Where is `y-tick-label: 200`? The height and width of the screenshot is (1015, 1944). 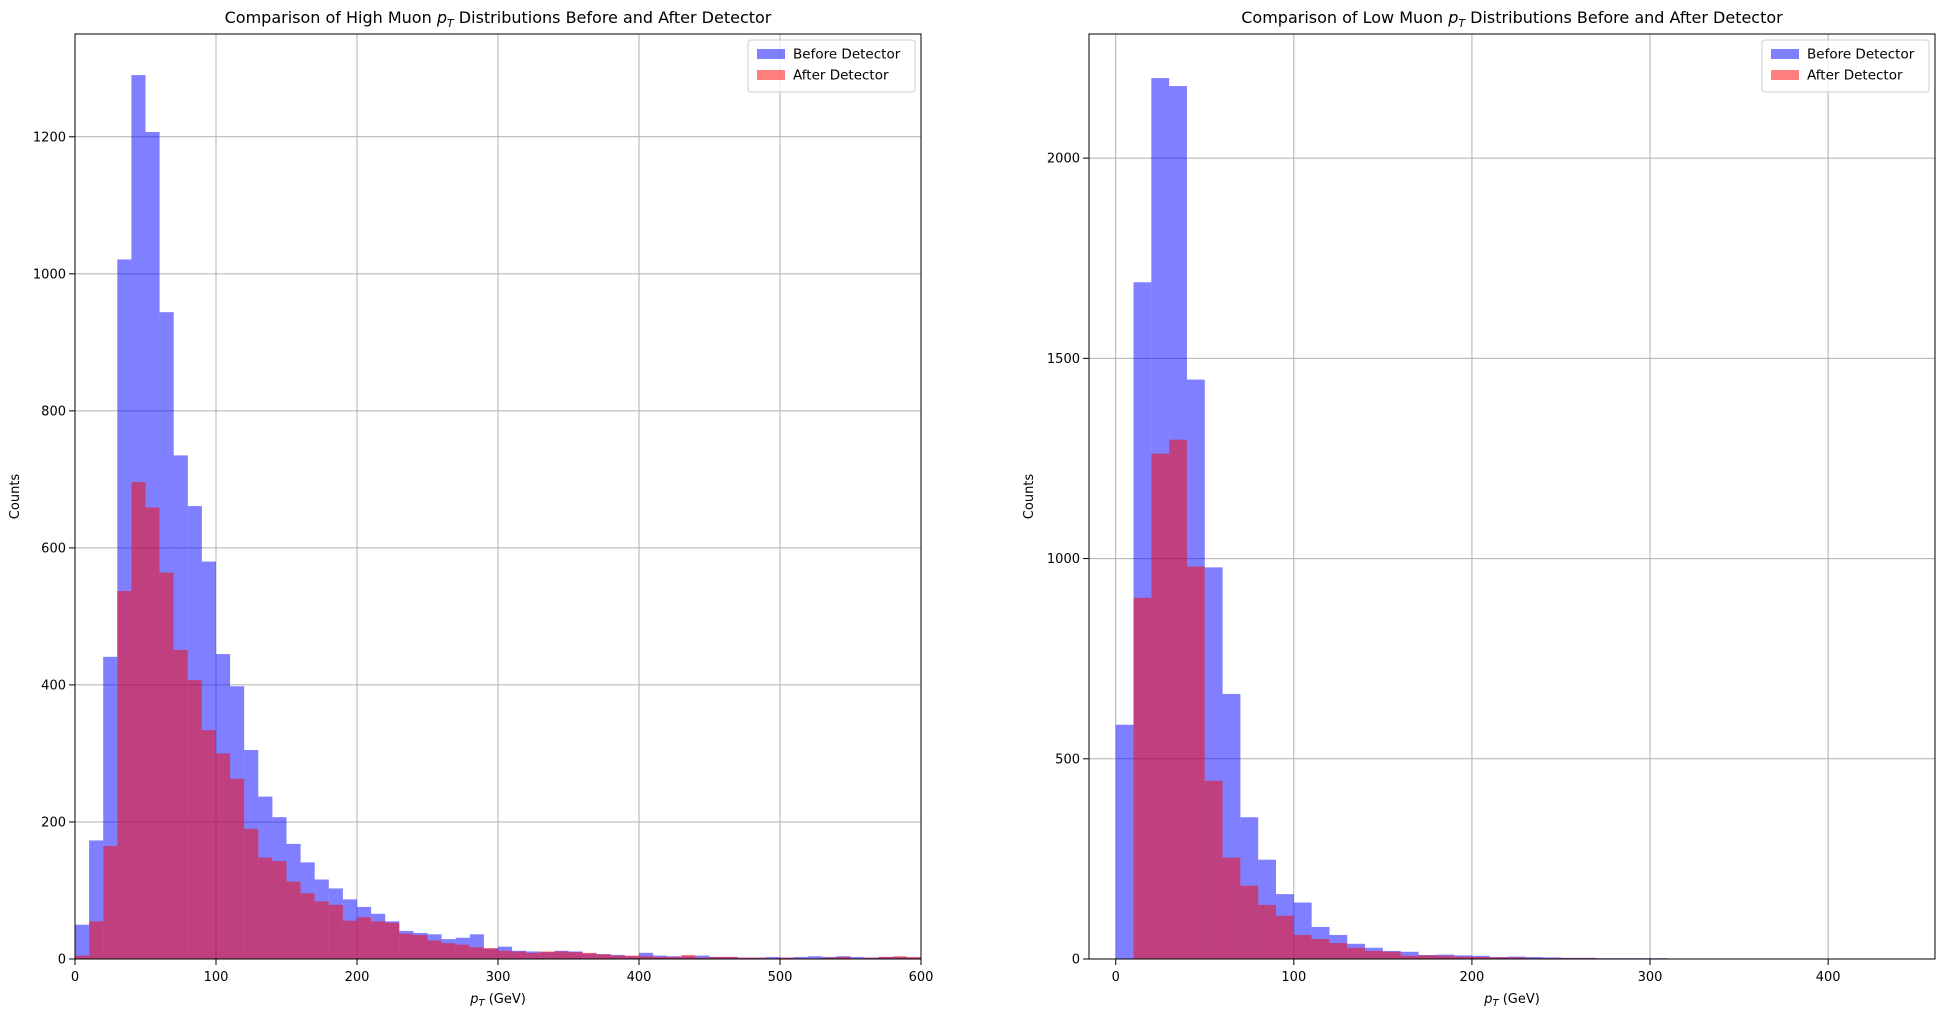
y-tick-label: 200 is located at coordinates (53, 822).